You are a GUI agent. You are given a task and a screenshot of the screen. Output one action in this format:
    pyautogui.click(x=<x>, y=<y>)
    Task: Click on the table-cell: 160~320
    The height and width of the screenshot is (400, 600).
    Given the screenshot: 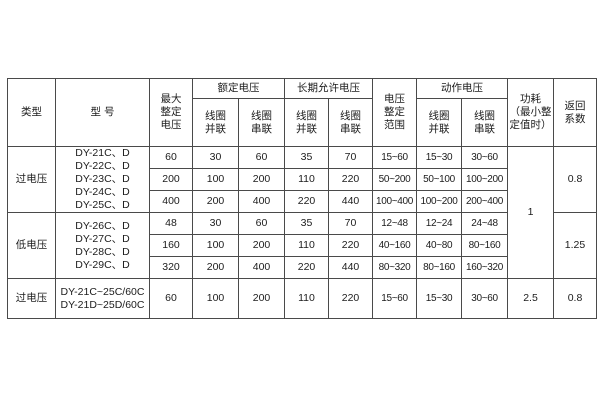 What is the action you would take?
    pyautogui.click(x=484, y=267)
    